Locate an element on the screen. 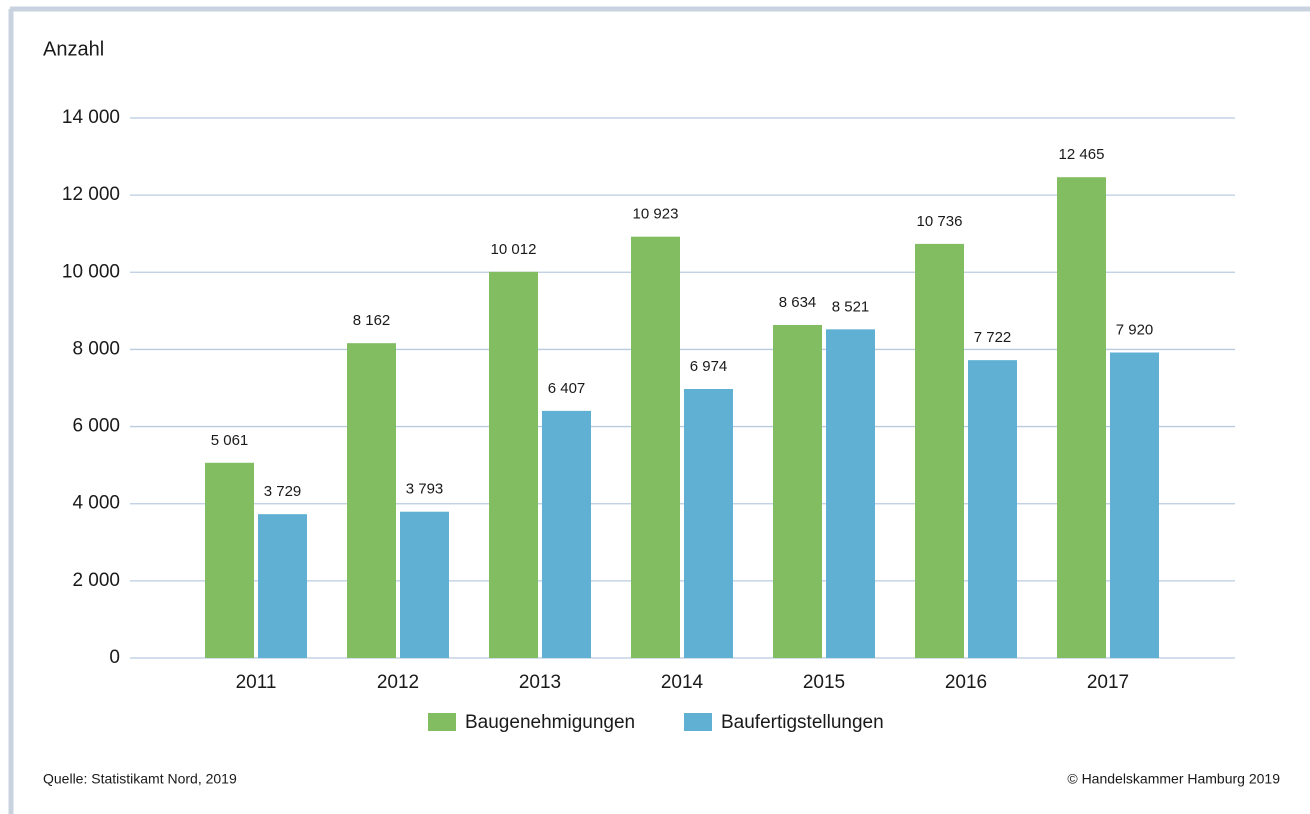 Image resolution: width=1310 pixels, height=814 pixels. y-tick-label: 4 000 is located at coordinates (96, 503).